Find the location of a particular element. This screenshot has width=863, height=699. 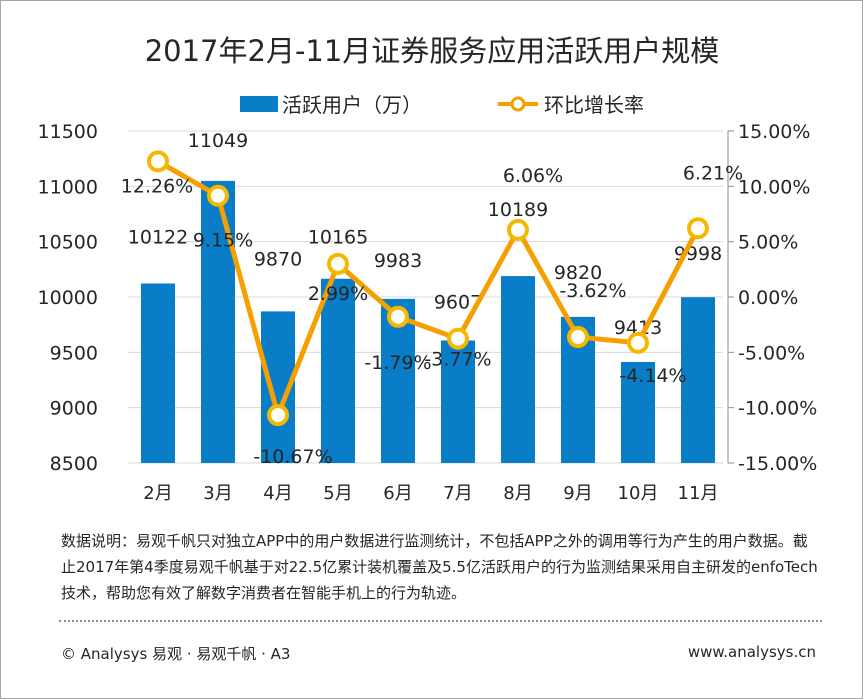

y-left-tick: 8500 is located at coordinates (74, 464).